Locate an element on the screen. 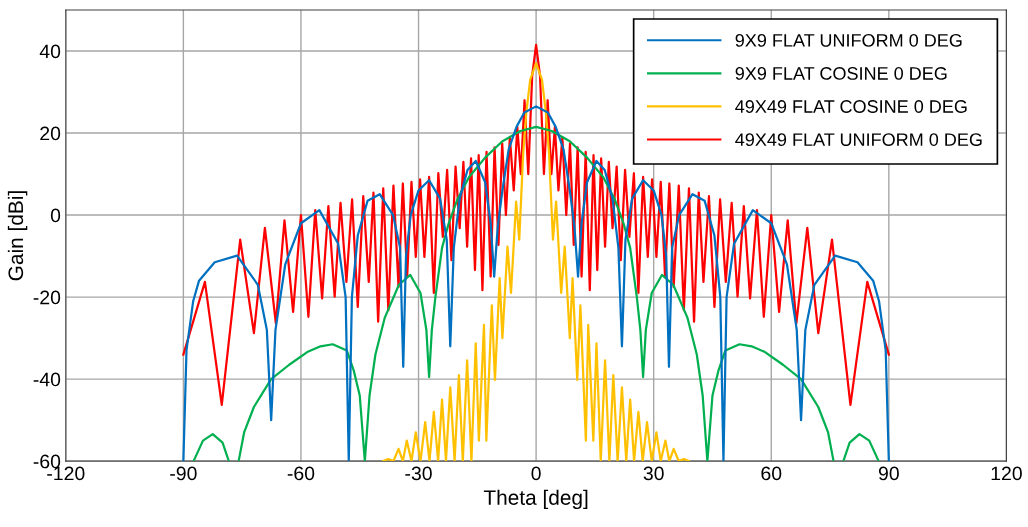  x-tick-label: 0 is located at coordinates (536, 473).